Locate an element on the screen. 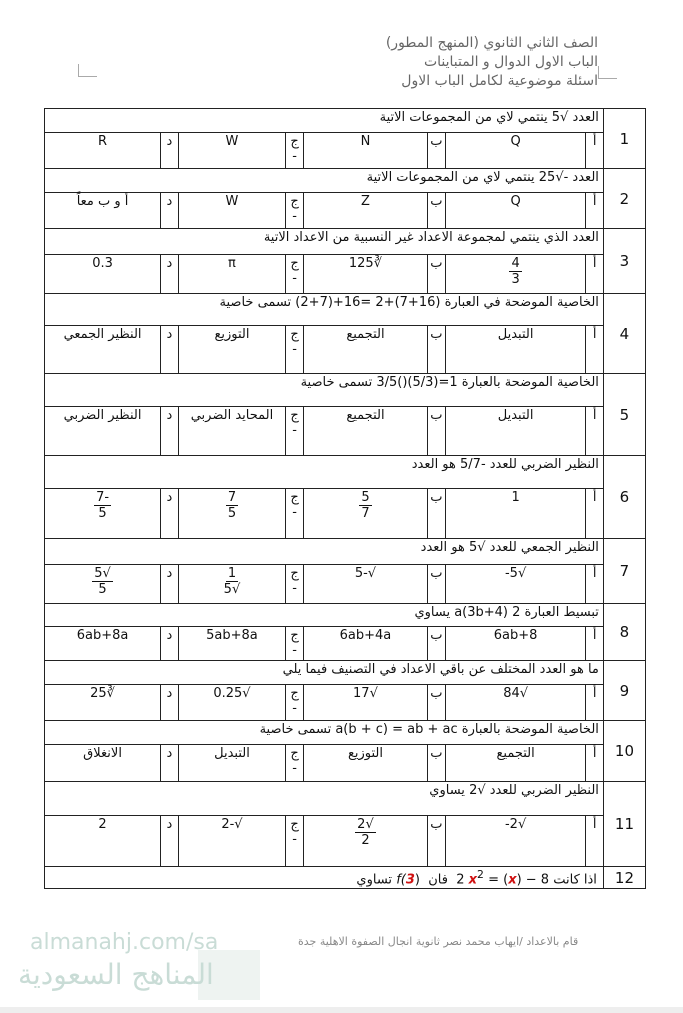 This screenshot has height=1013, width=683. q12-f3: f(3) is located at coordinates (408, 879).